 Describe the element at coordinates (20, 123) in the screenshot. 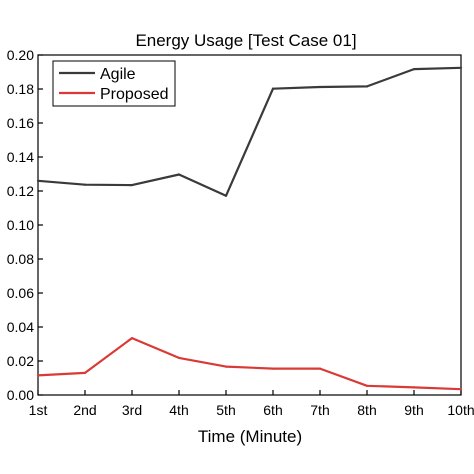

I see `y-tick-label: 0.16` at that location.